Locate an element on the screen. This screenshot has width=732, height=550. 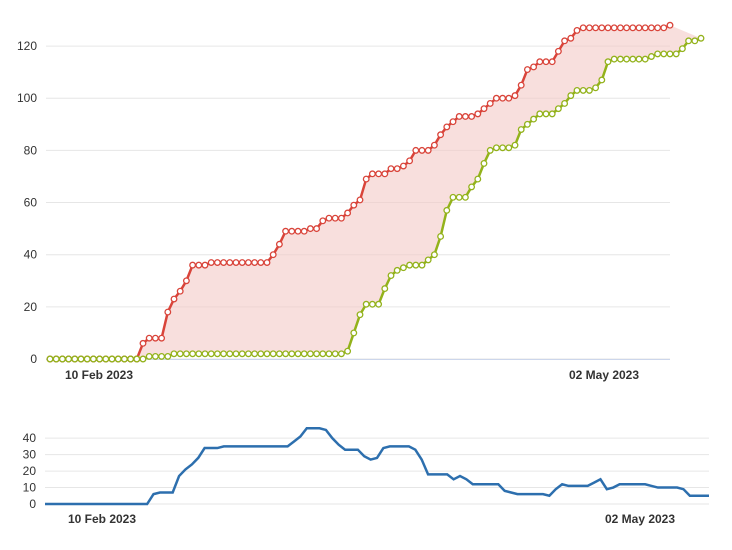
navigator-x-tick-label: 02 May 2023 is located at coordinates (640, 519).